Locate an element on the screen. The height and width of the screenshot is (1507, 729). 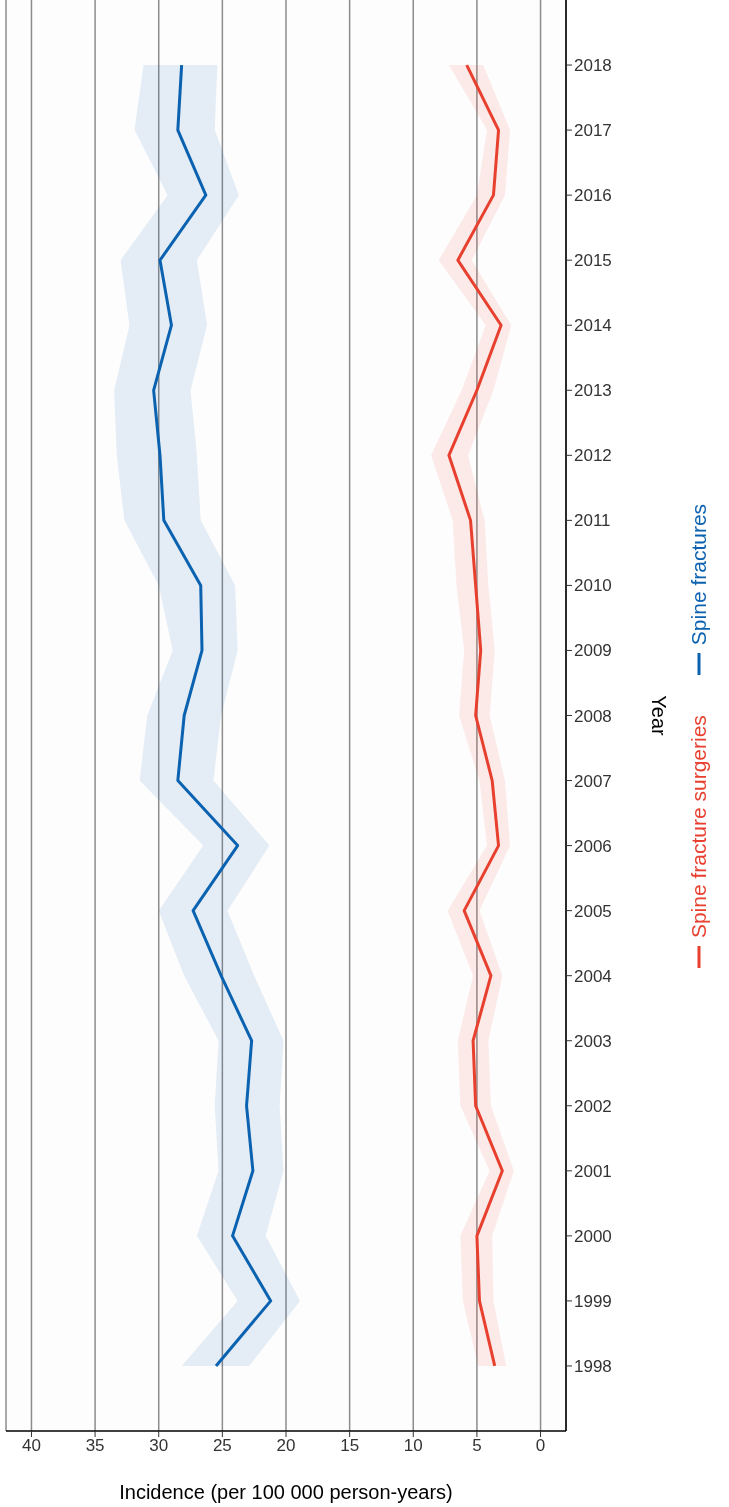
x-tick-label: 40 is located at coordinates (31, 1446).